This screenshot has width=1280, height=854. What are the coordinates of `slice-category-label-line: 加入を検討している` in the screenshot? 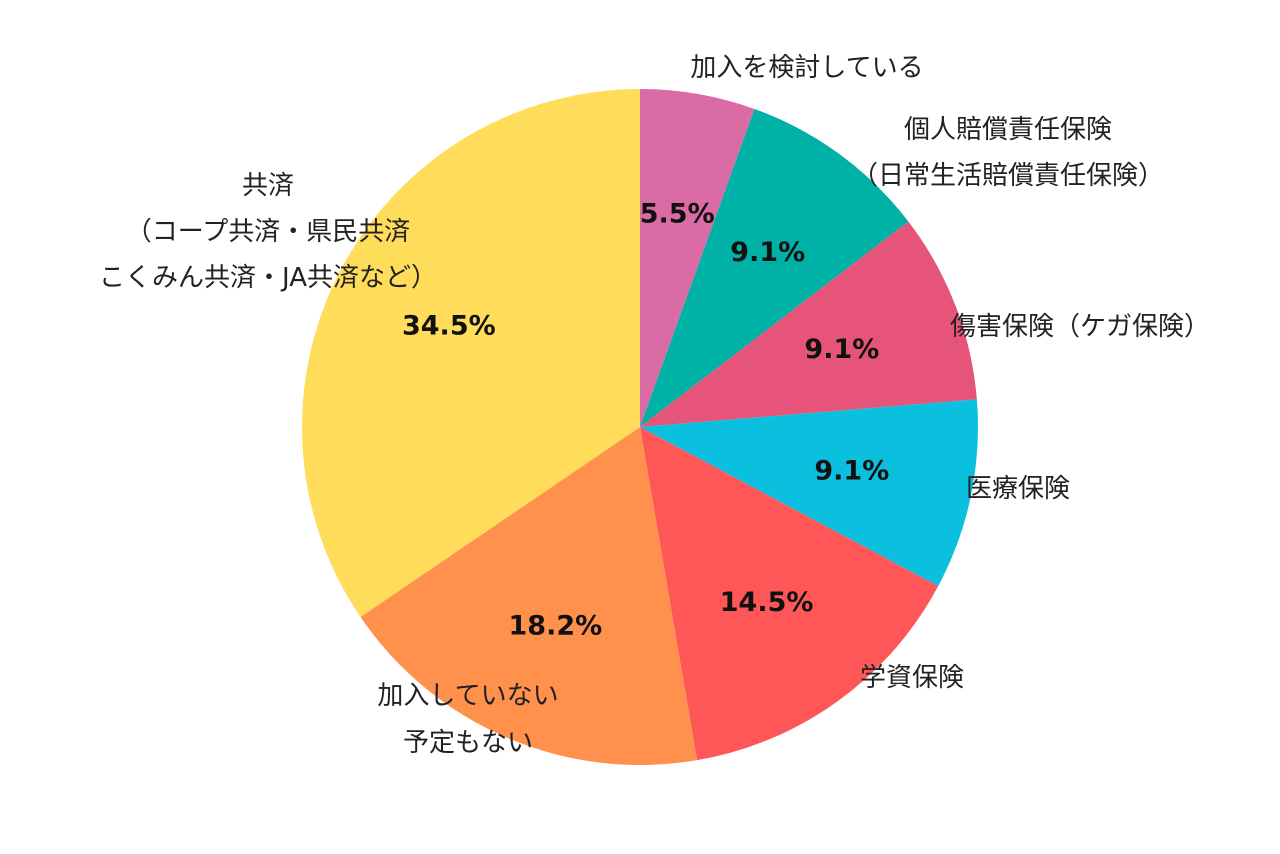 It's located at (806, 68).